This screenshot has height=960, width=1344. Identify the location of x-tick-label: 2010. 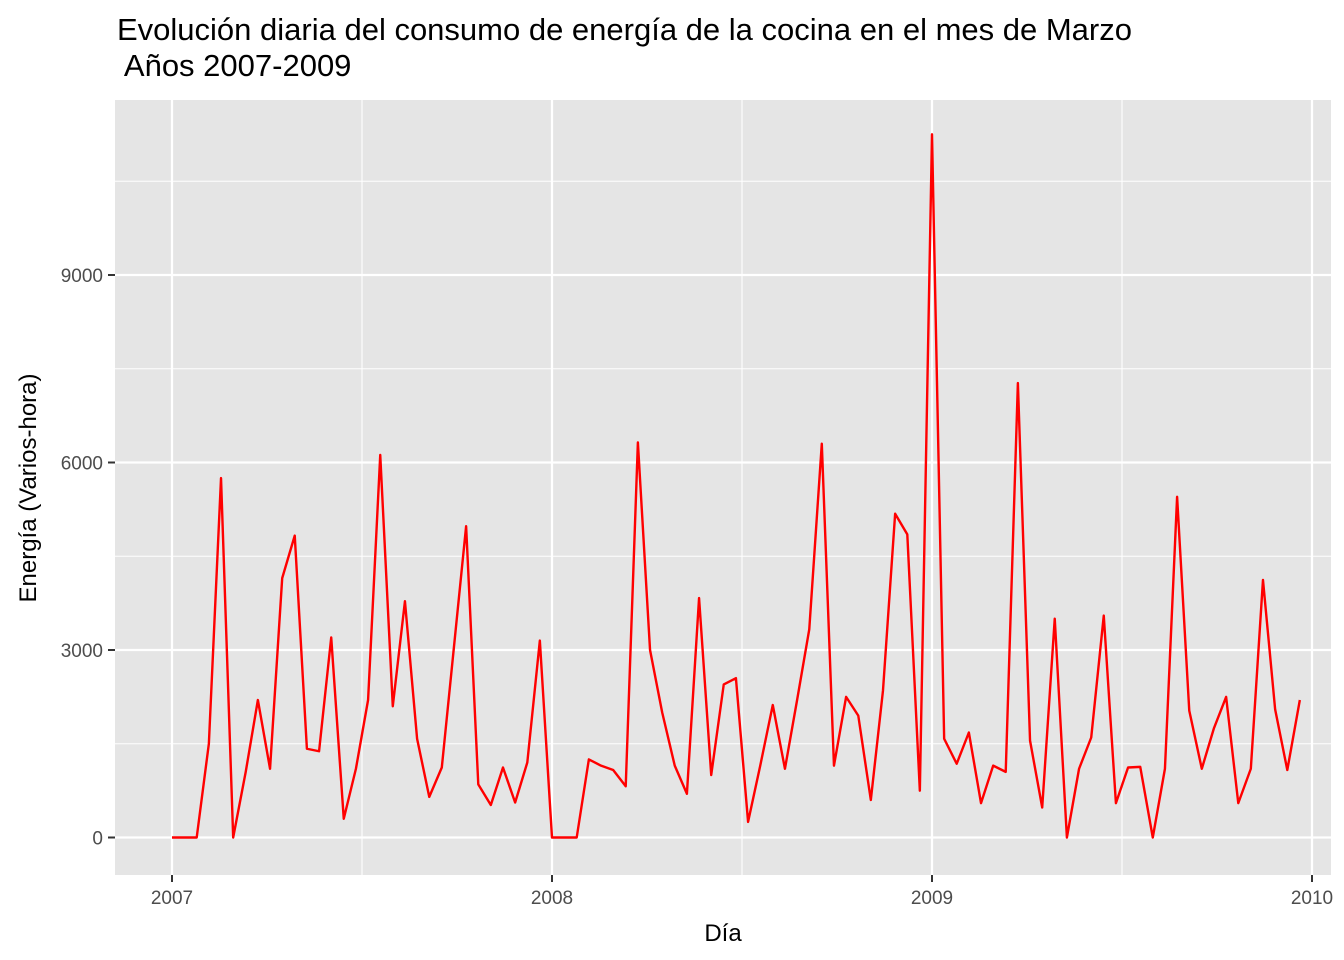
(1312, 898).